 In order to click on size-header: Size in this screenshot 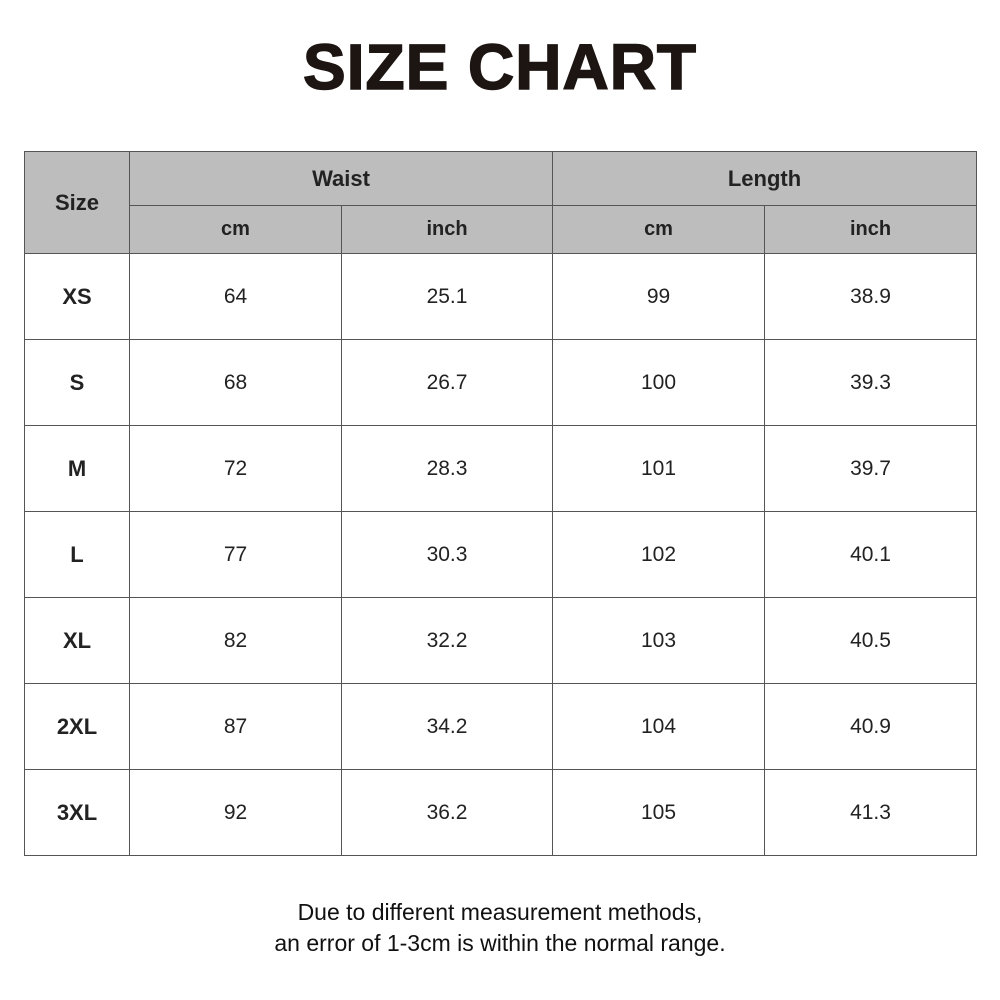, I will do `click(77, 202)`.